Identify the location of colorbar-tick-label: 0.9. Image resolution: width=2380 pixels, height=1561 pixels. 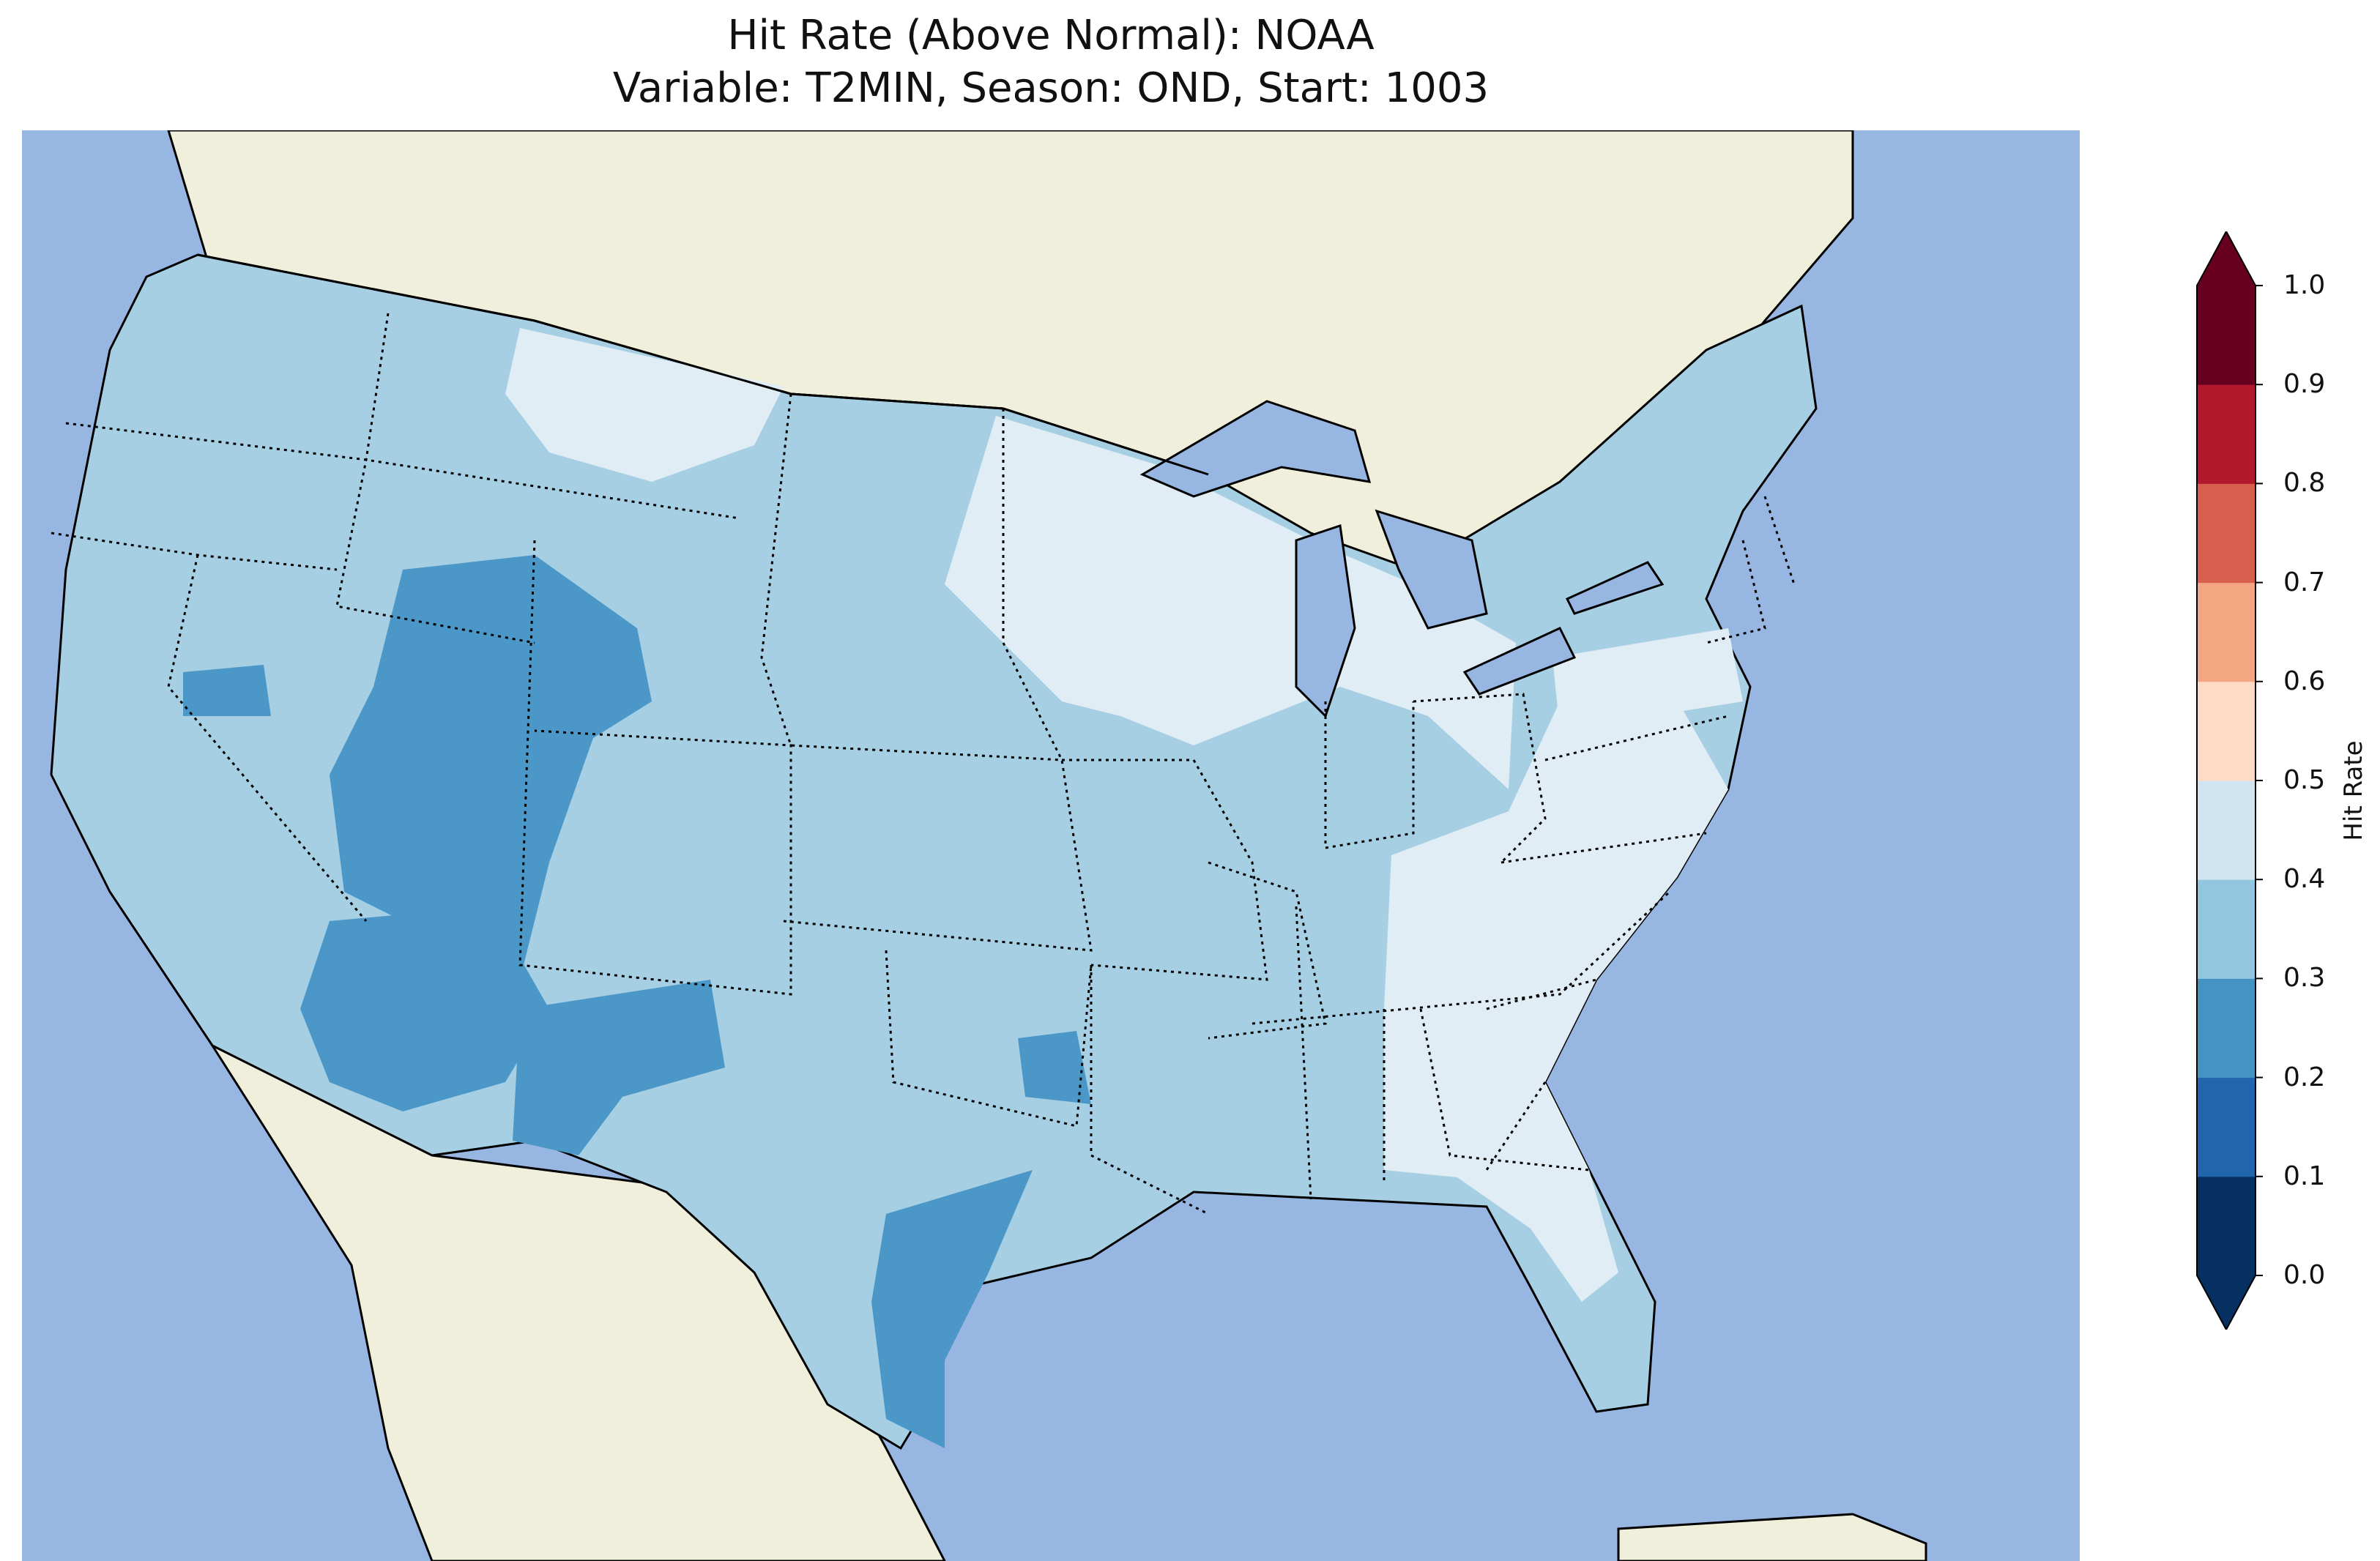
(2304, 385).